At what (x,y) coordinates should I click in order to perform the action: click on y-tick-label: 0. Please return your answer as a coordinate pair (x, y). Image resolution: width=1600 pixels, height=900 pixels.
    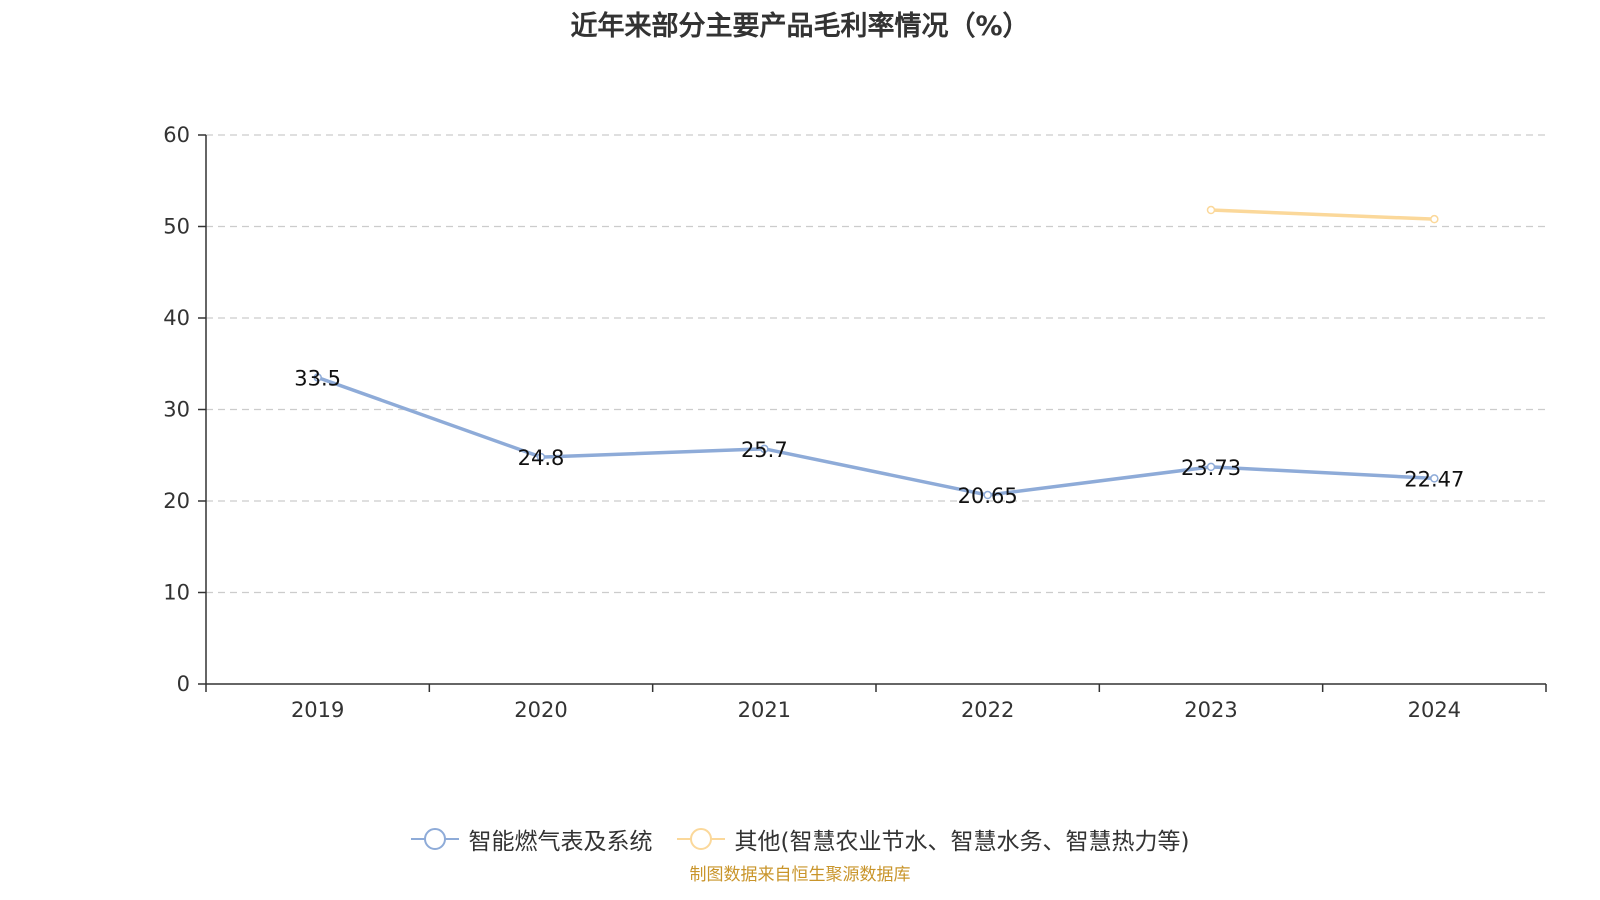
    Looking at the image, I should click on (183, 684).